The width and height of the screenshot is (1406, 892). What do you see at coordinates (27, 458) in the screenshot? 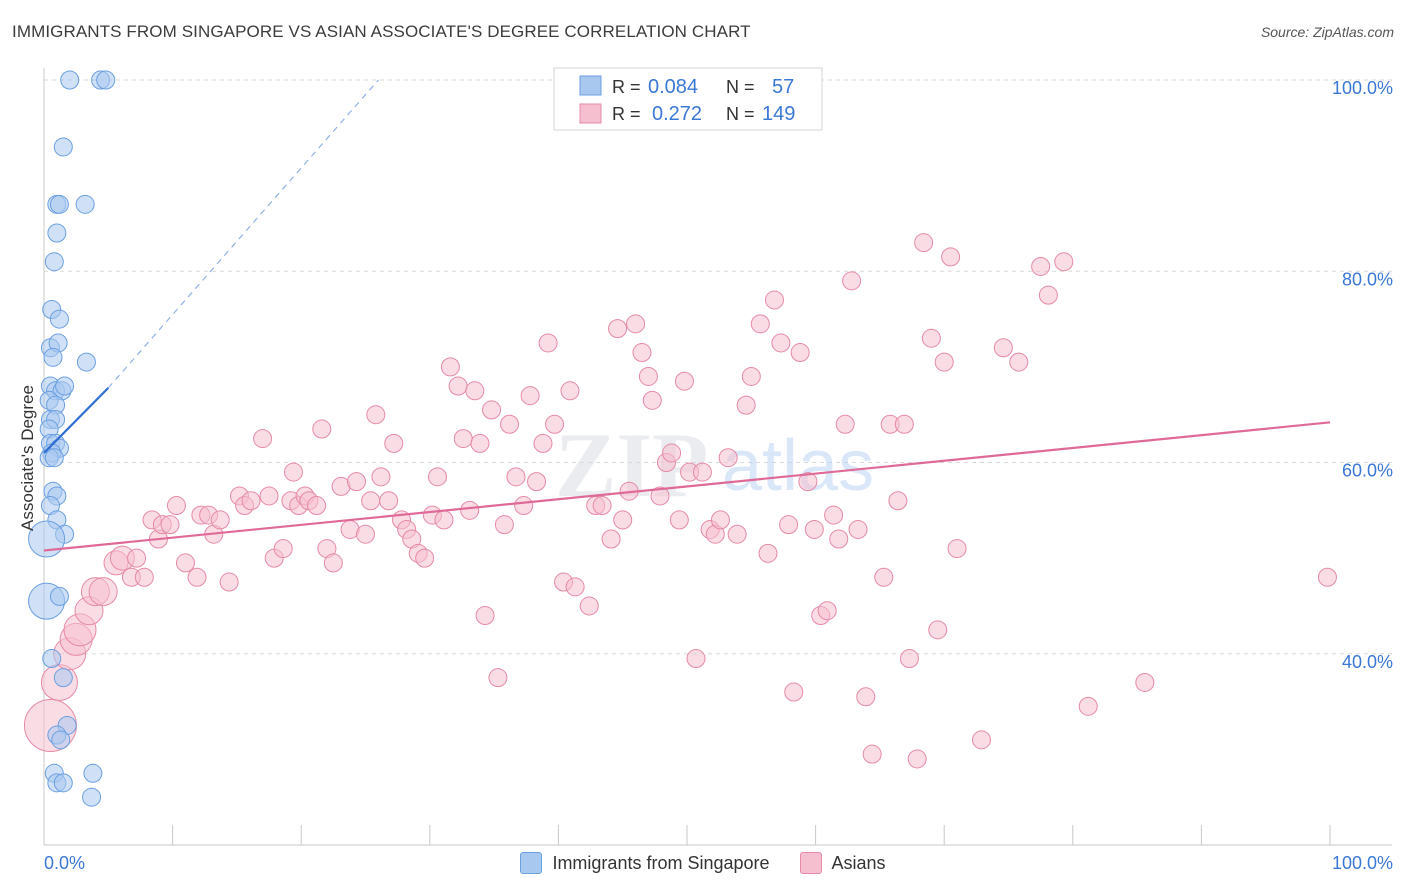
I see `y-axis-label: Associate's Degree` at bounding box center [27, 458].